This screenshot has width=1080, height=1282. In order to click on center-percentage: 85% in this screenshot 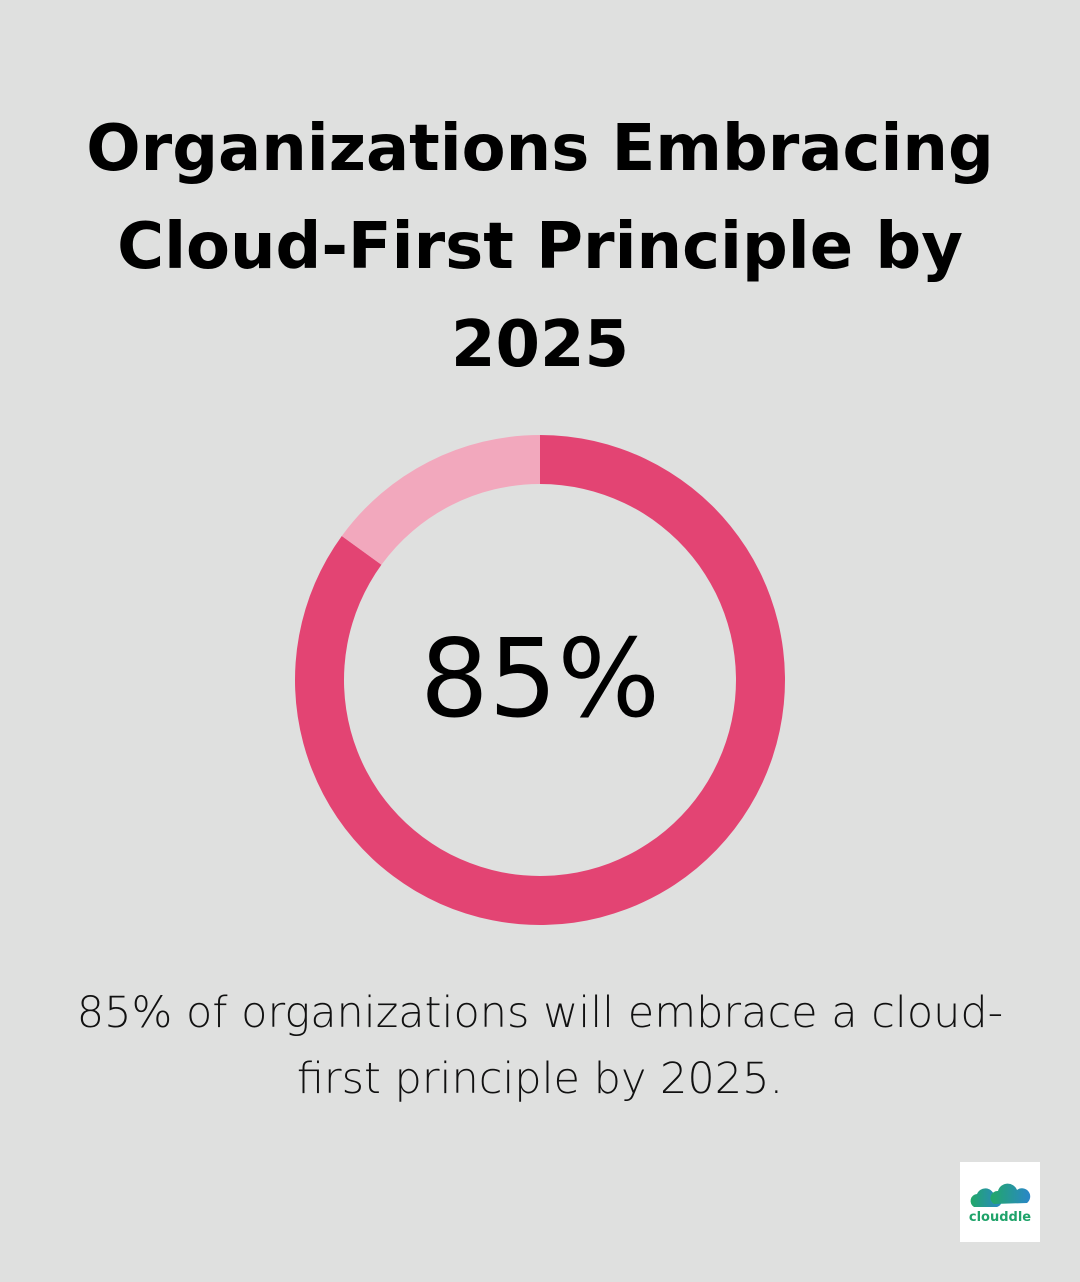, I will do `click(540, 679)`.